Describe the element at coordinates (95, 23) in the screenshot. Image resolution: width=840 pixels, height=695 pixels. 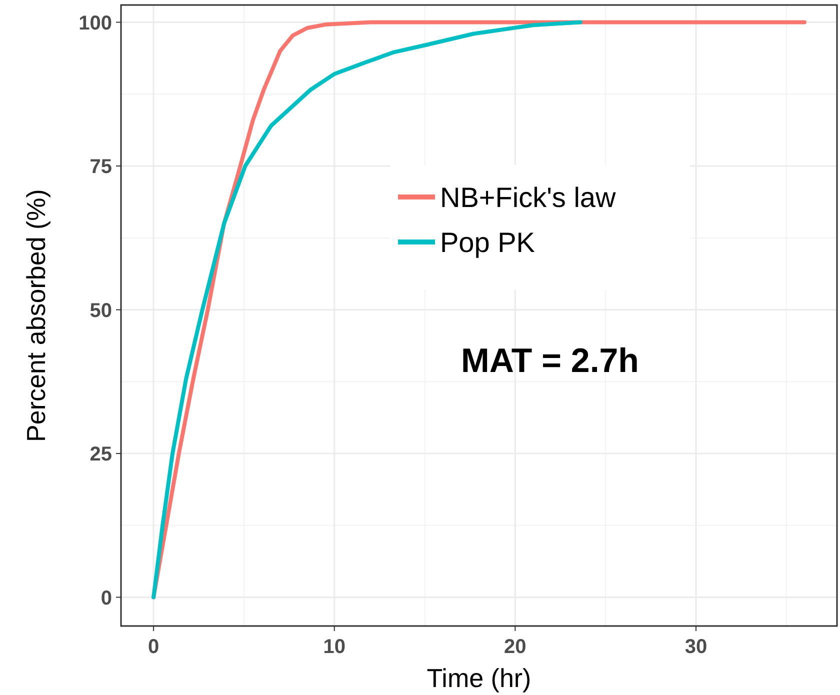
I see `y-tick-label: 100` at that location.